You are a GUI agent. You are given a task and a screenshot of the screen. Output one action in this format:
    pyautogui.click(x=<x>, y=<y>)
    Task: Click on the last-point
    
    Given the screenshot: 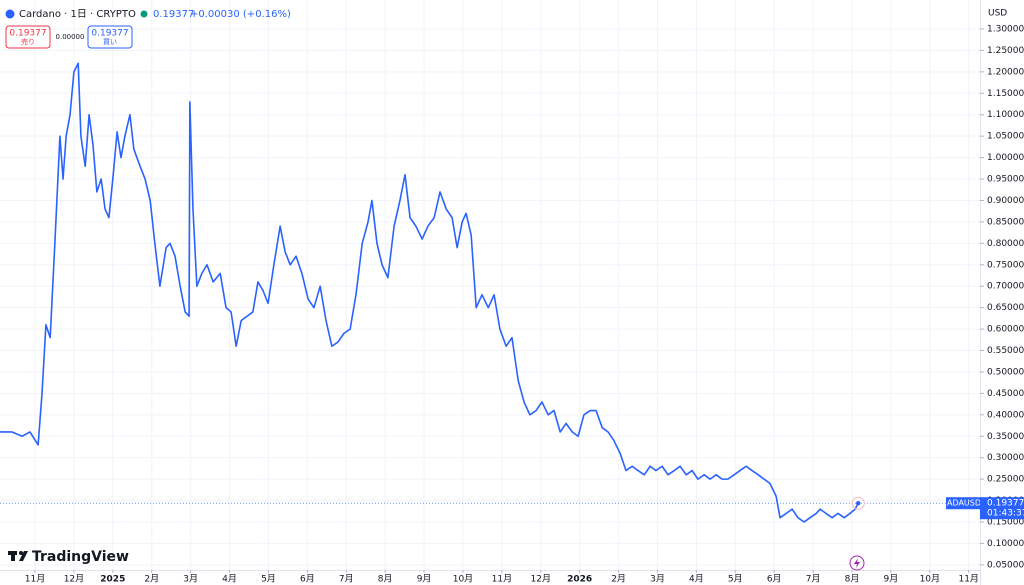 What is the action you would take?
    pyautogui.click(x=858, y=503)
    